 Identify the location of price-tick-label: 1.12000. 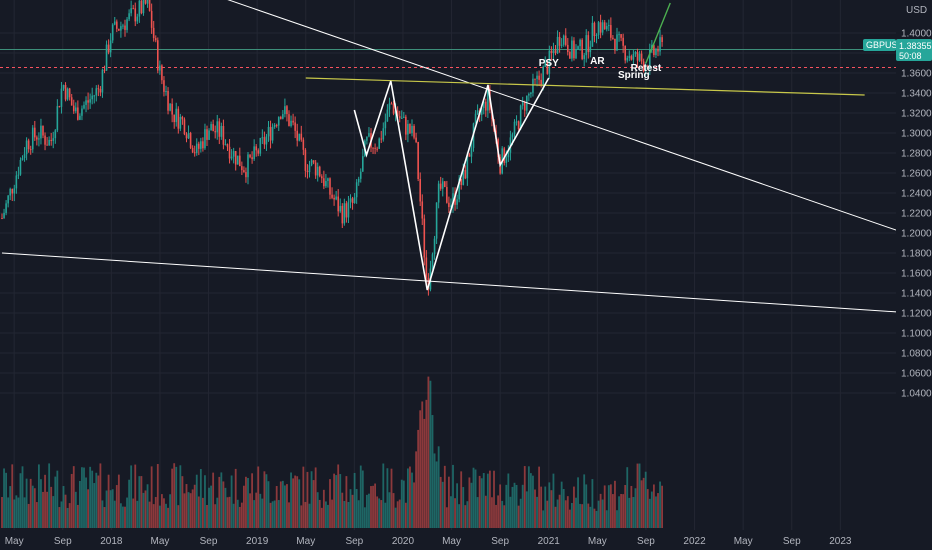
(916, 314).